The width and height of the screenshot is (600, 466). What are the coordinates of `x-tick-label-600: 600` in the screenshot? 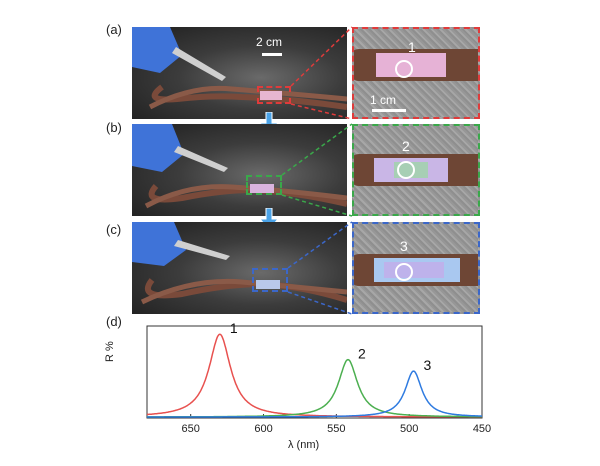 It's located at (263, 429).